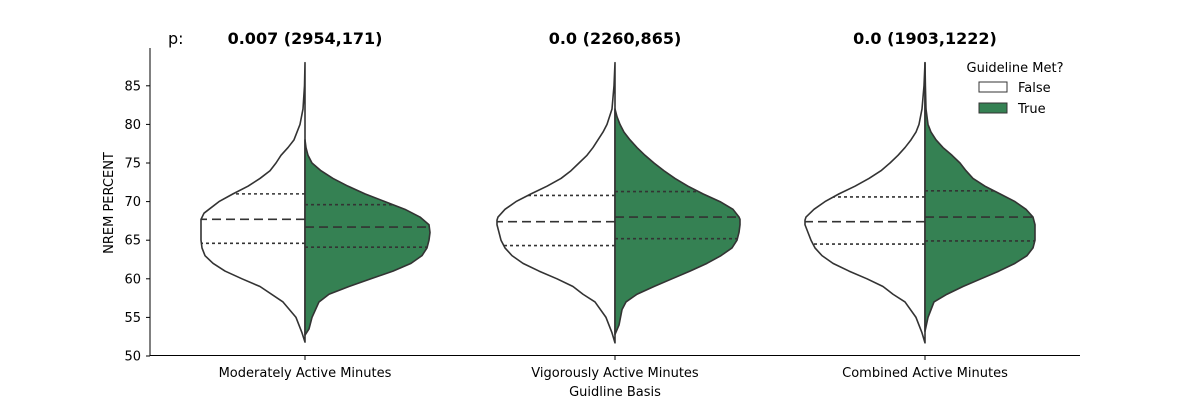 The image size is (1200, 400). I want to click on legend: Guideline Met? False True, so click(1015, 89).